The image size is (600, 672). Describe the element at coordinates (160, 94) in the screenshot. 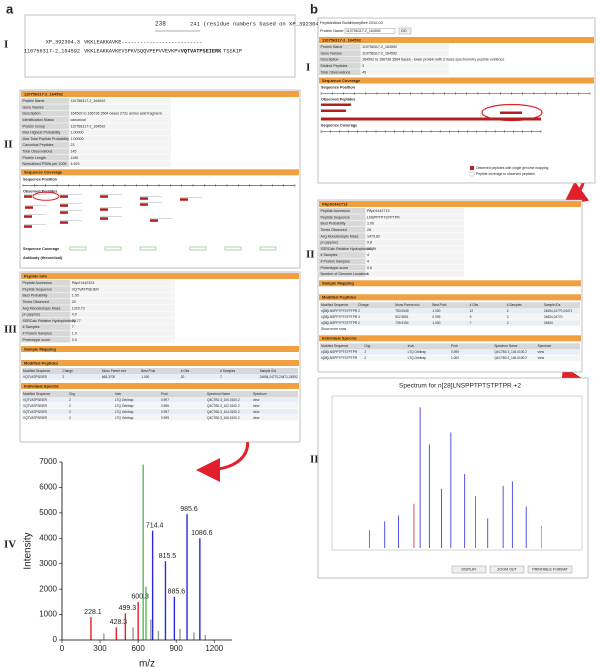

I see `section-header` at that location.